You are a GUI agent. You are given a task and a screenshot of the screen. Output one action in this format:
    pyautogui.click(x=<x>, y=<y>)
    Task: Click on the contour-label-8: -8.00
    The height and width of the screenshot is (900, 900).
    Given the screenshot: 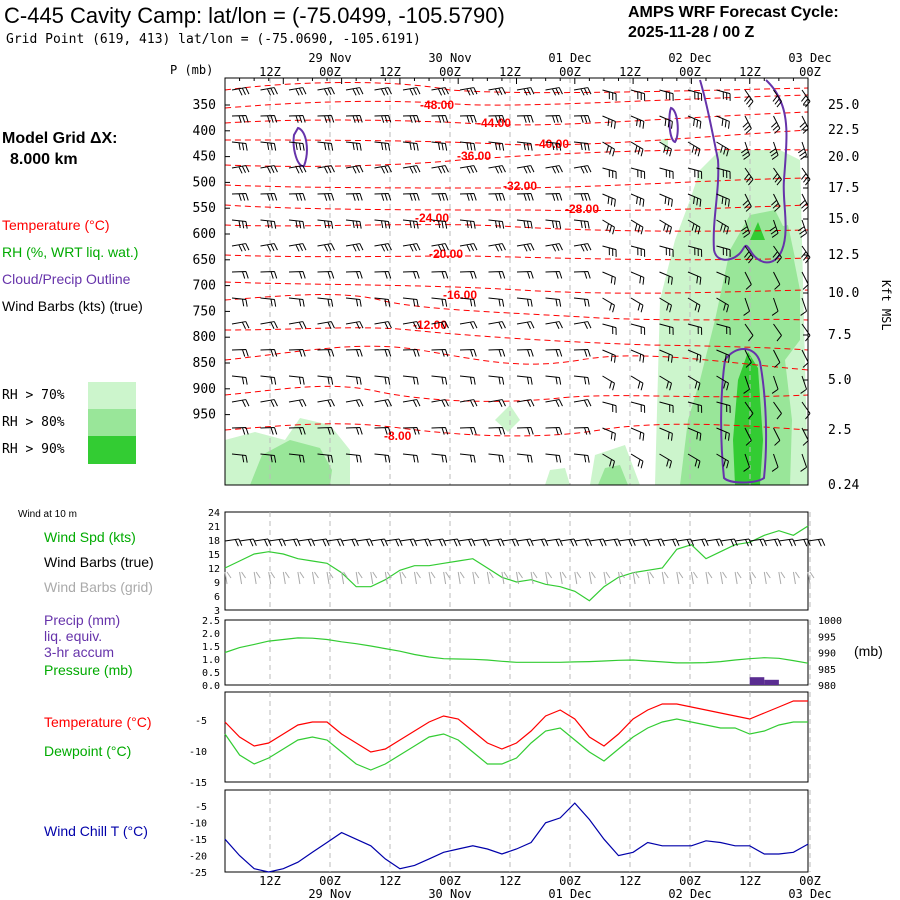 What is the action you would take?
    pyautogui.click(x=398, y=436)
    